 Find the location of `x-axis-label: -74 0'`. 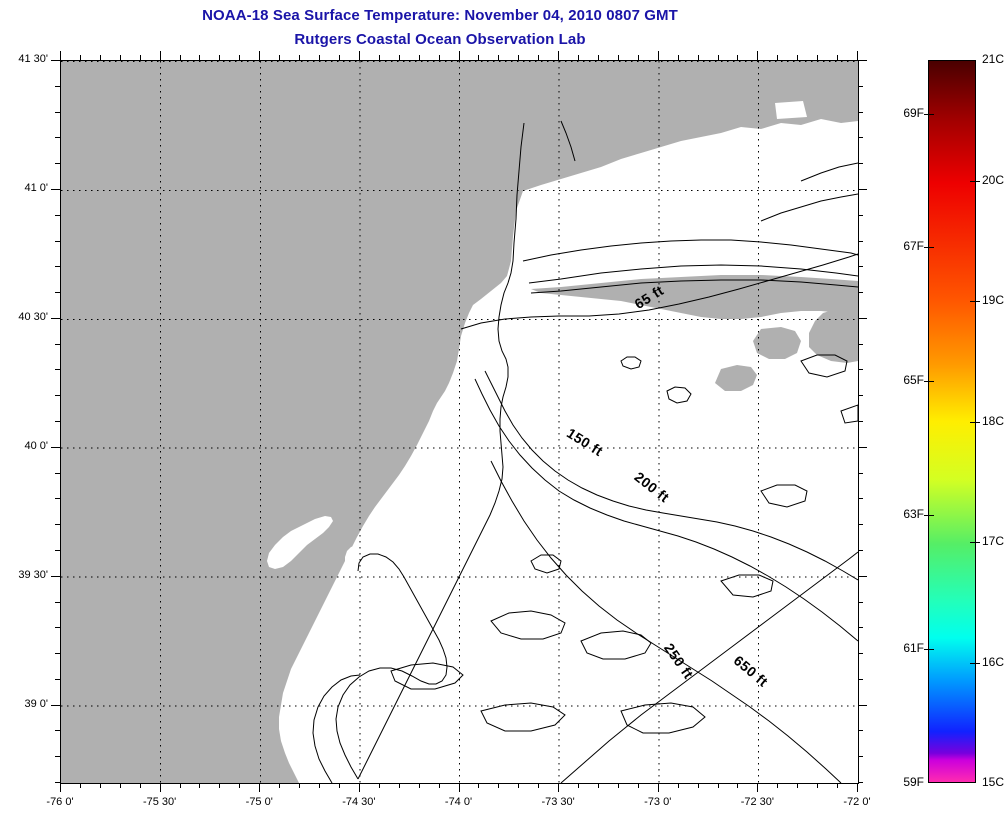

x-axis-label: -74 0' is located at coordinates (458, 802).